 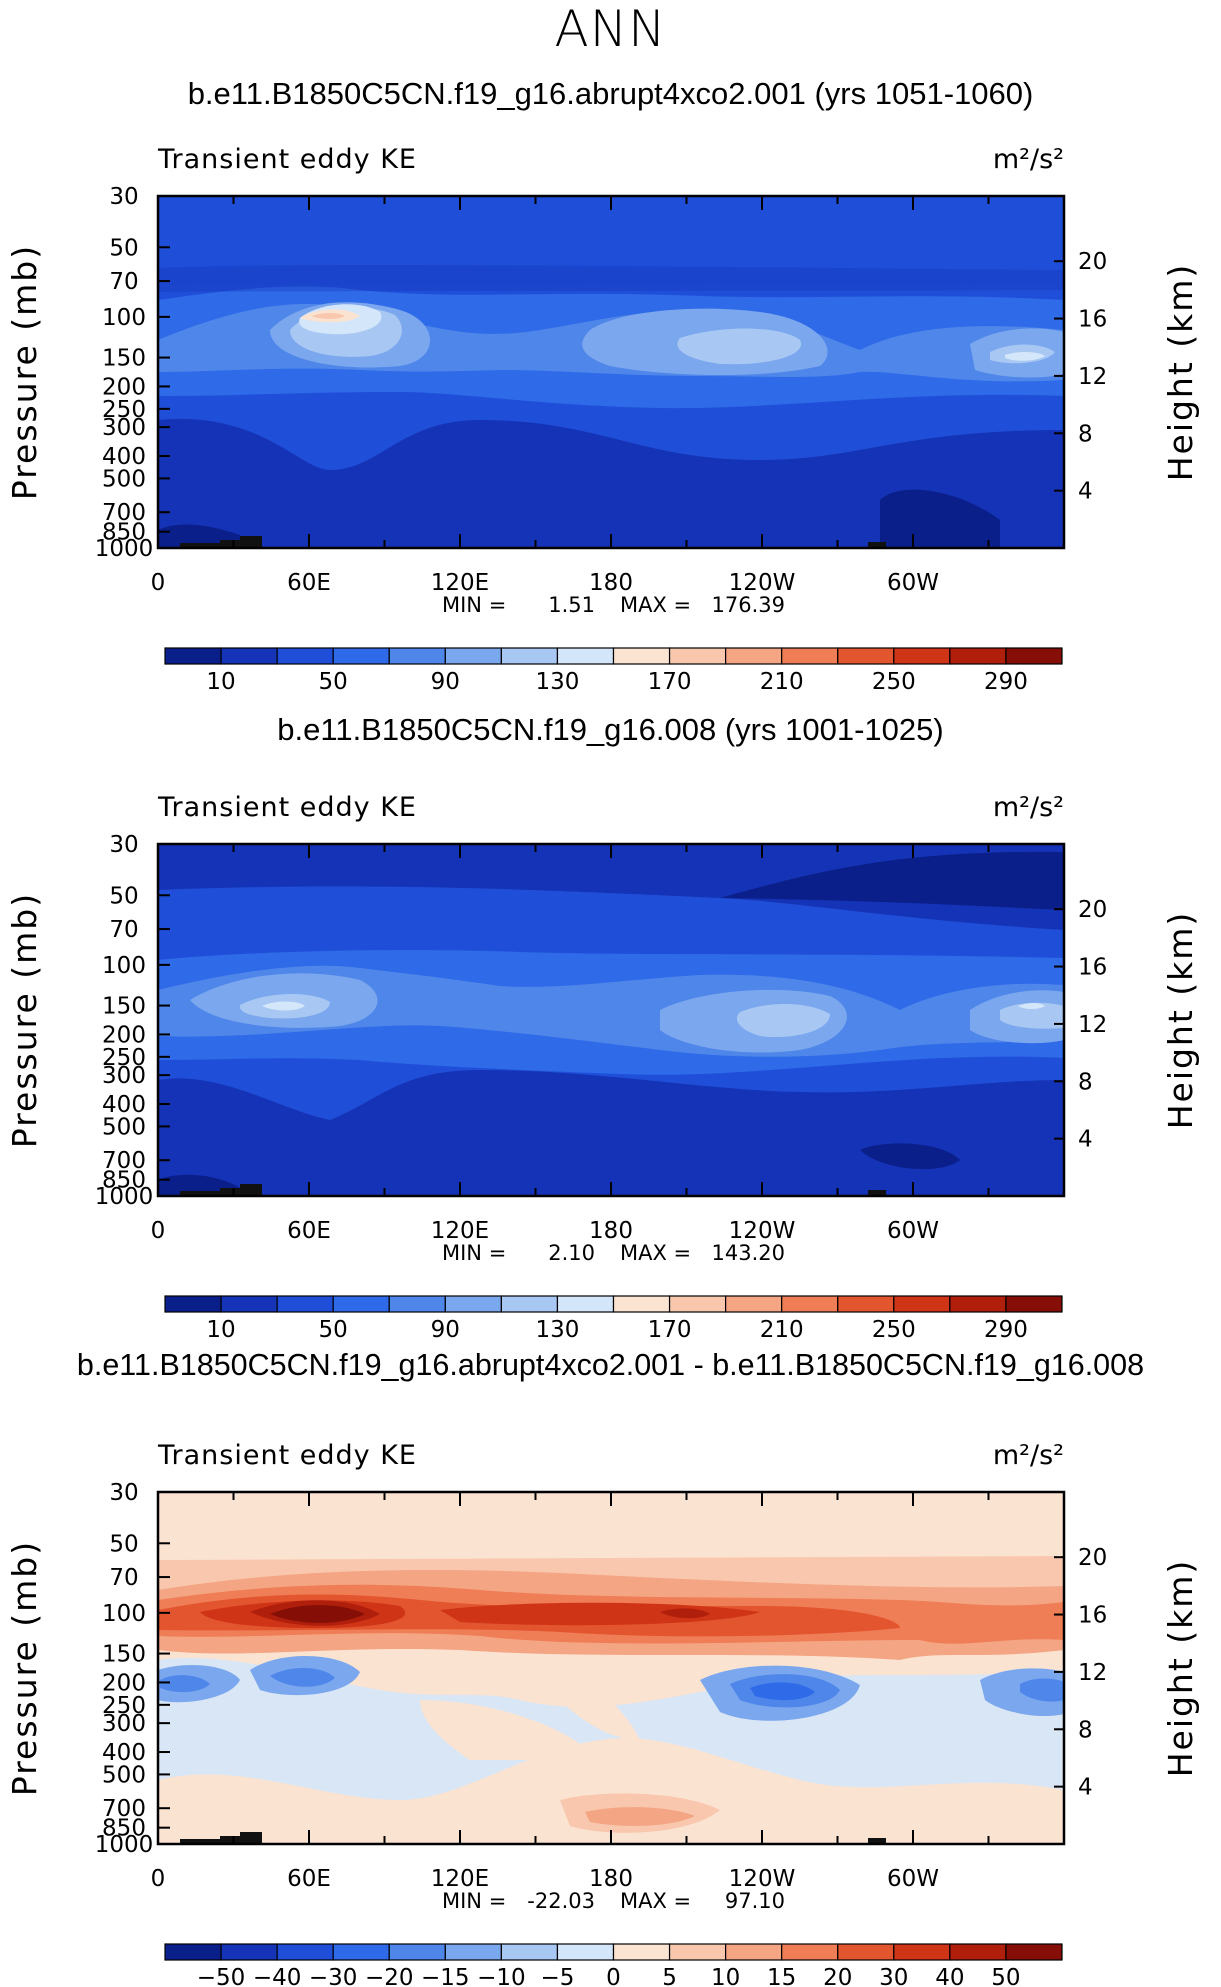 What do you see at coordinates (781, 1976) in the screenshot?
I see `colorbar-label: 15` at bounding box center [781, 1976].